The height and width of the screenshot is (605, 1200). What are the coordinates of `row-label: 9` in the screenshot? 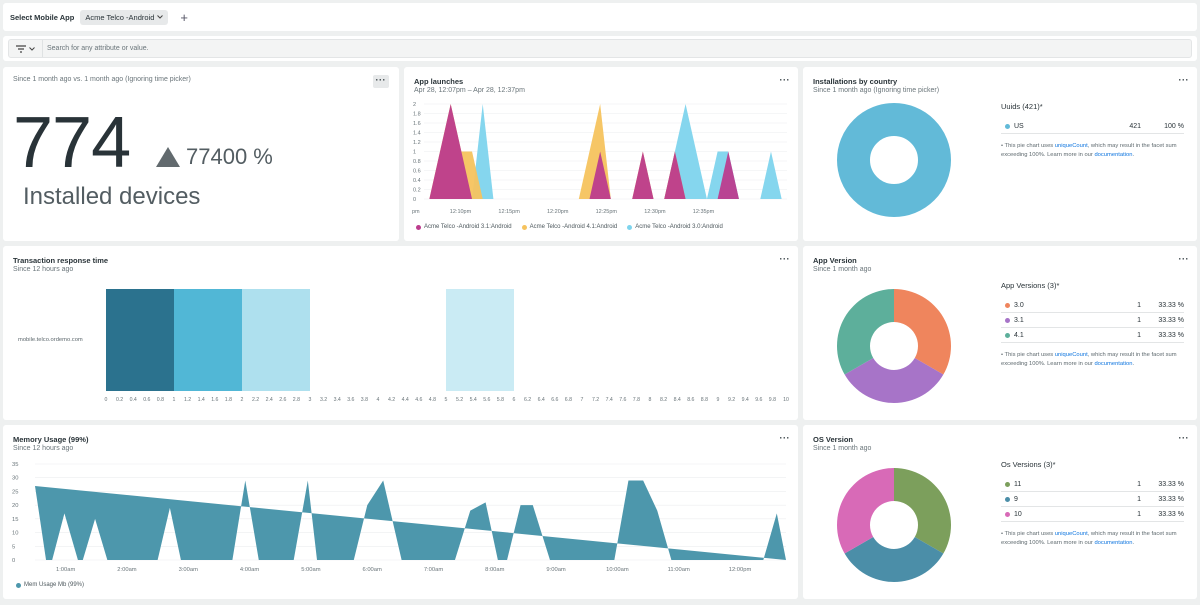 It's located at (1056, 499).